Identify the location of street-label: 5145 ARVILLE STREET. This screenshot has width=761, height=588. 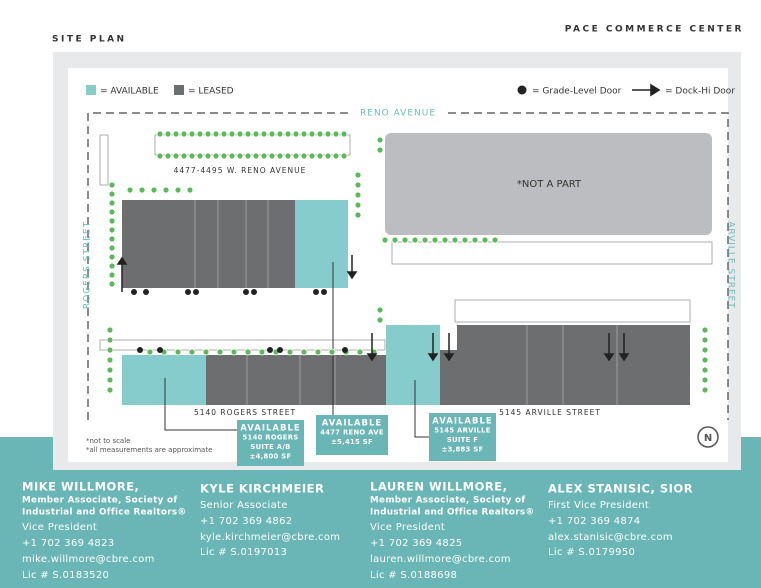
(550, 412).